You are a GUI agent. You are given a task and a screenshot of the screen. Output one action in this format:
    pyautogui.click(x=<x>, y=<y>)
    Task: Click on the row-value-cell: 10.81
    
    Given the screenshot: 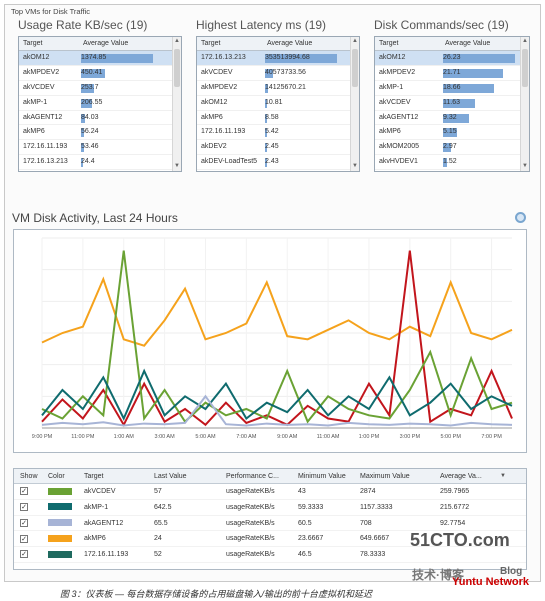 What is the action you would take?
    pyautogui.click(x=311, y=103)
    